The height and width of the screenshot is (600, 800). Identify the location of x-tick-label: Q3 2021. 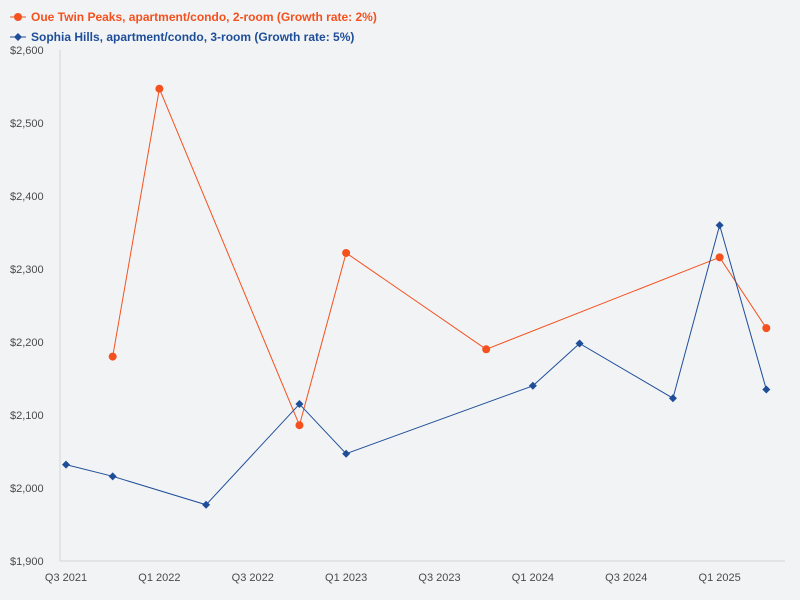
(66, 578).